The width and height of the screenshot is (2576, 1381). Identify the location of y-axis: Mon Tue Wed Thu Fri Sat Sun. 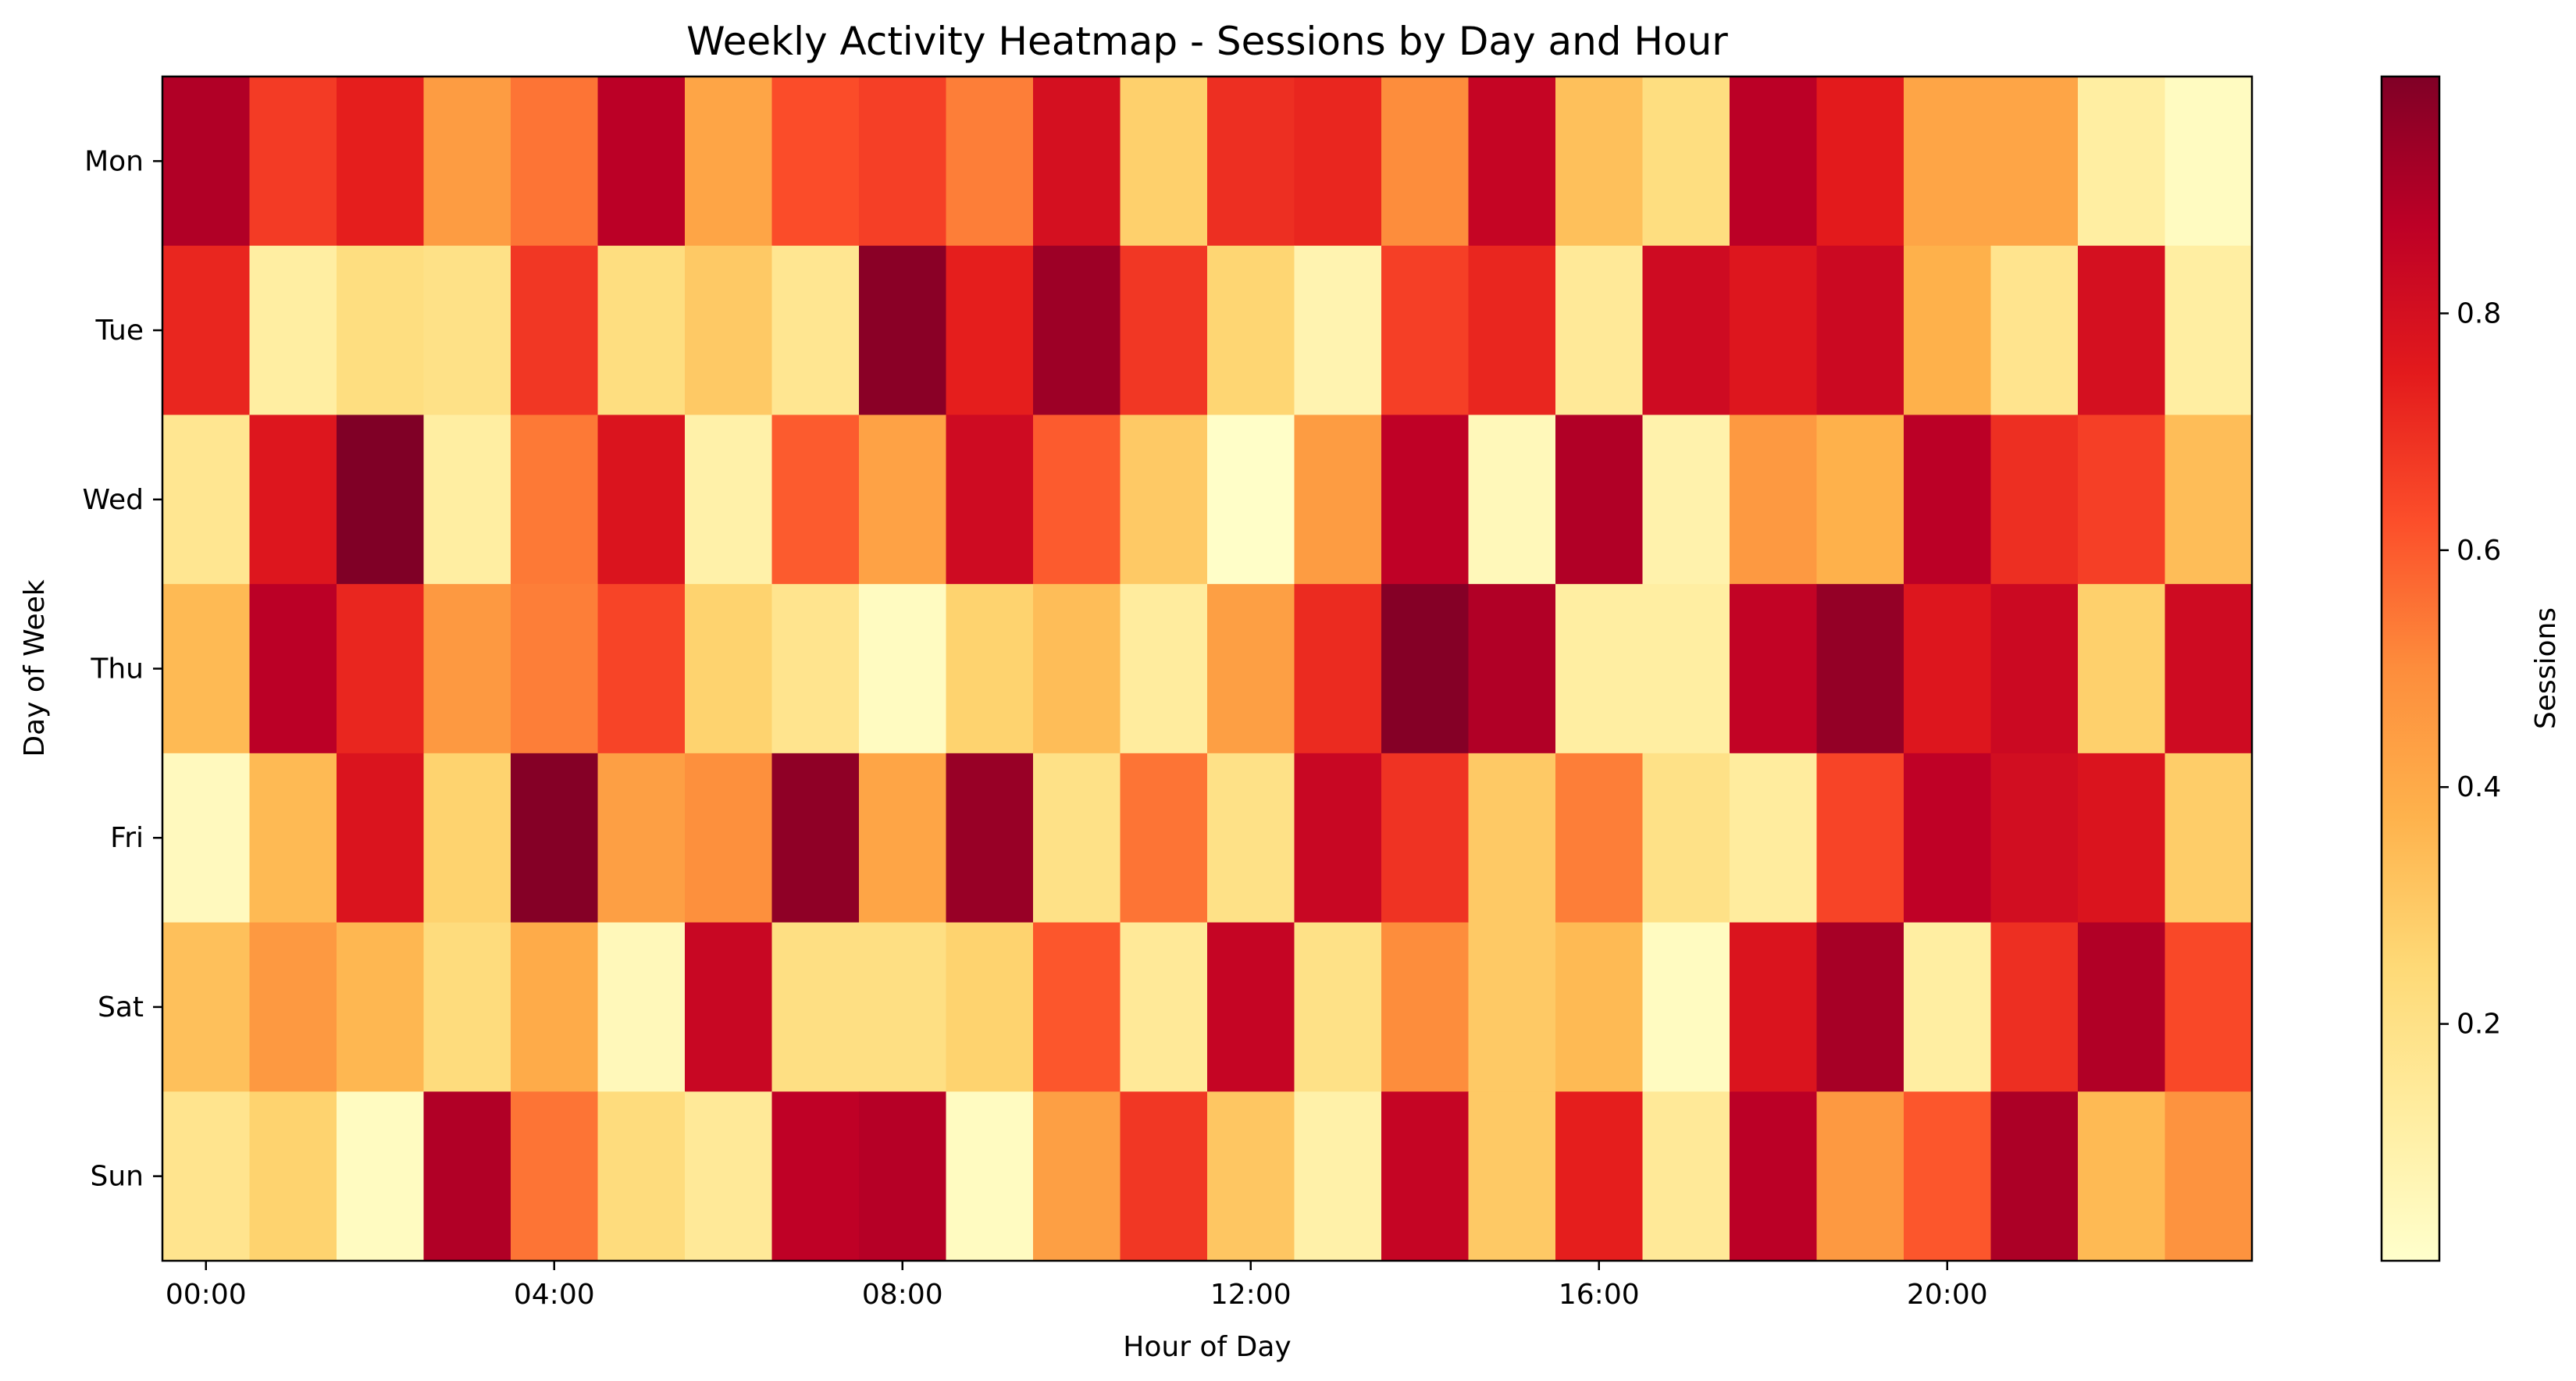
(122, 669).